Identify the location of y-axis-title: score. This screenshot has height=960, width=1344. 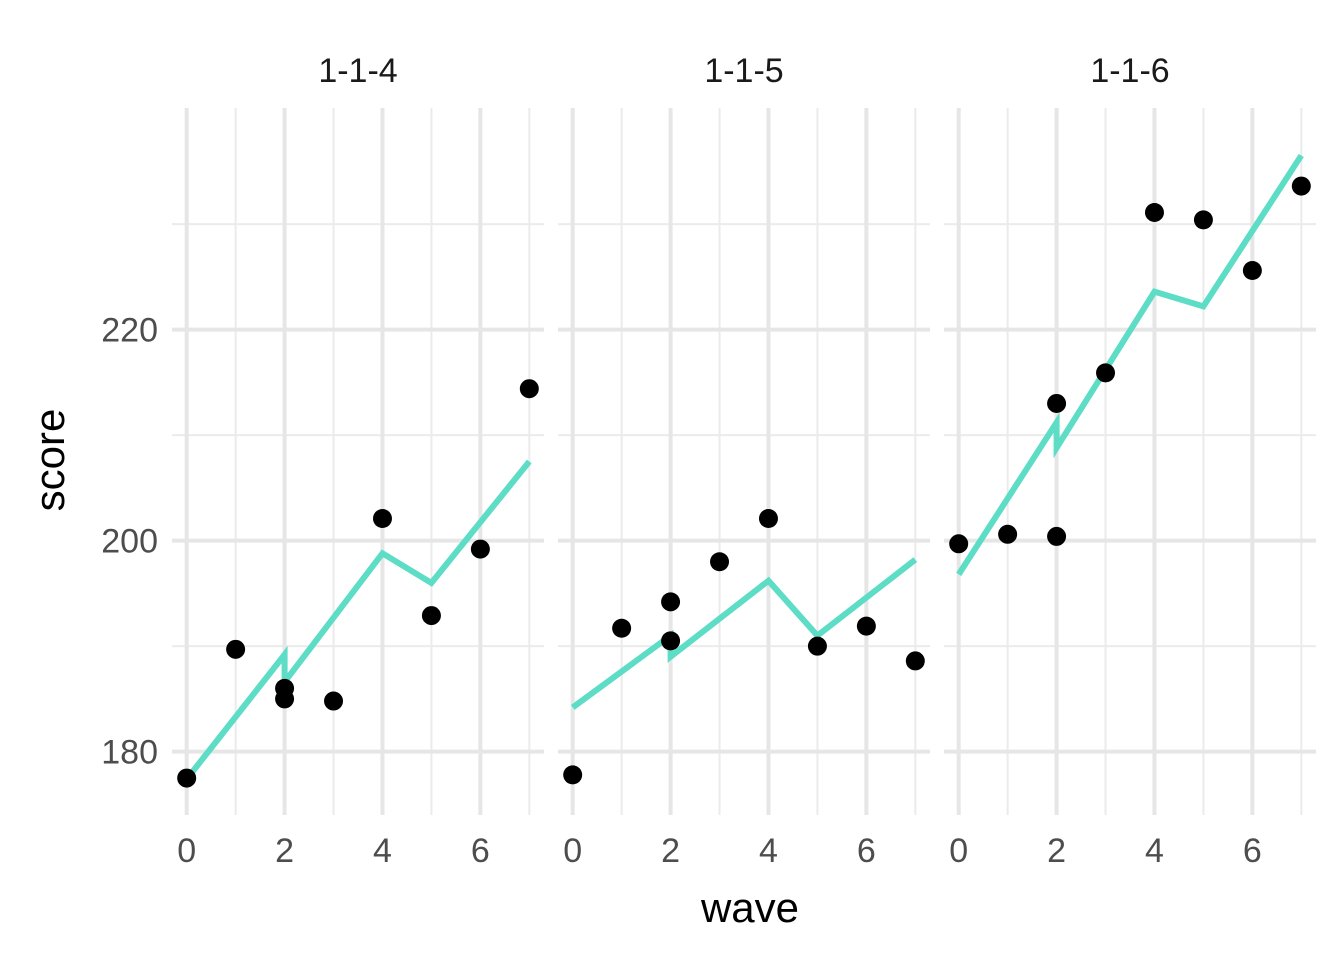
(49, 460).